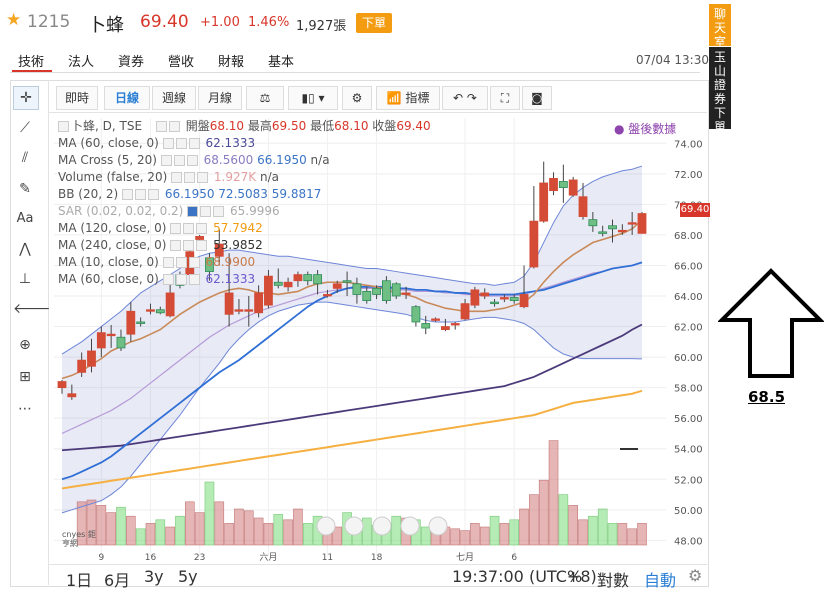 This screenshot has width=830, height=600. Describe the element at coordinates (117, 580) in the screenshot. I see `range-6m: 6月` at that location.